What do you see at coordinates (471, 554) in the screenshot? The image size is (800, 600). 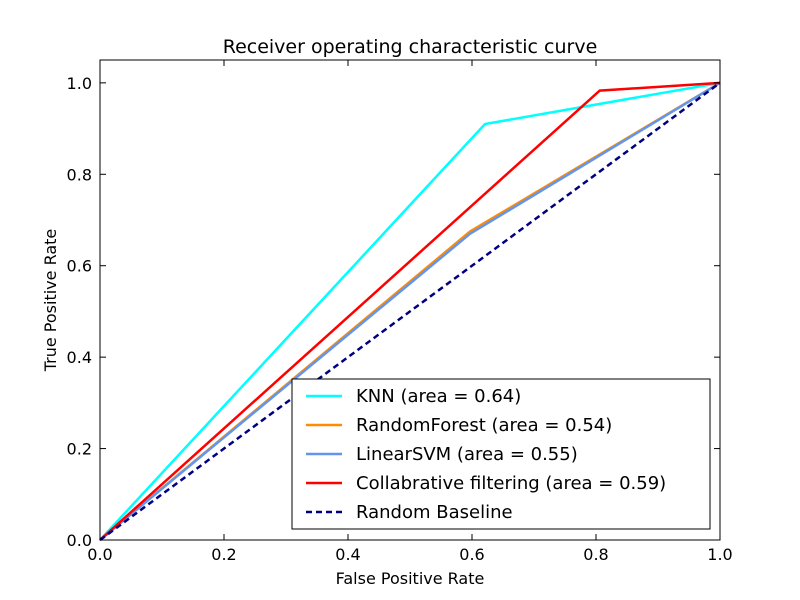 I see `x-tick-label: 0.6` at bounding box center [471, 554].